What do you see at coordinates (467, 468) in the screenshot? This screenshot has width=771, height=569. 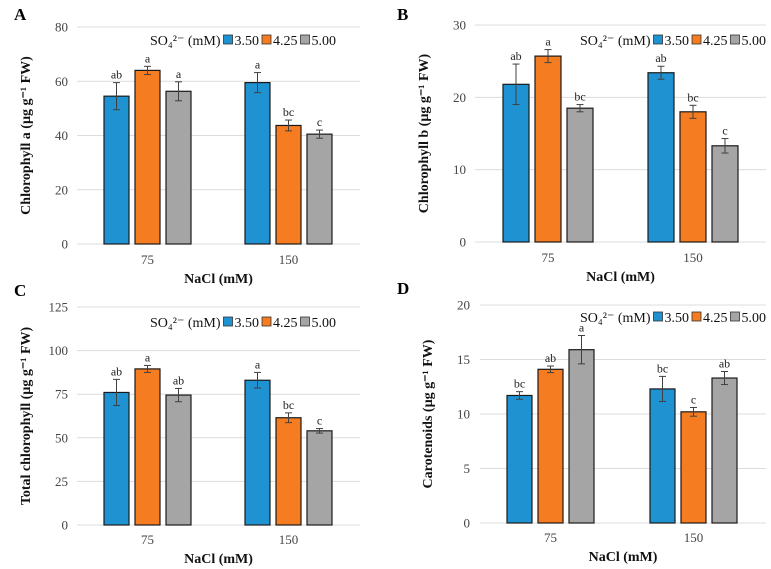 I see `y-tick-label: 5` at bounding box center [467, 468].